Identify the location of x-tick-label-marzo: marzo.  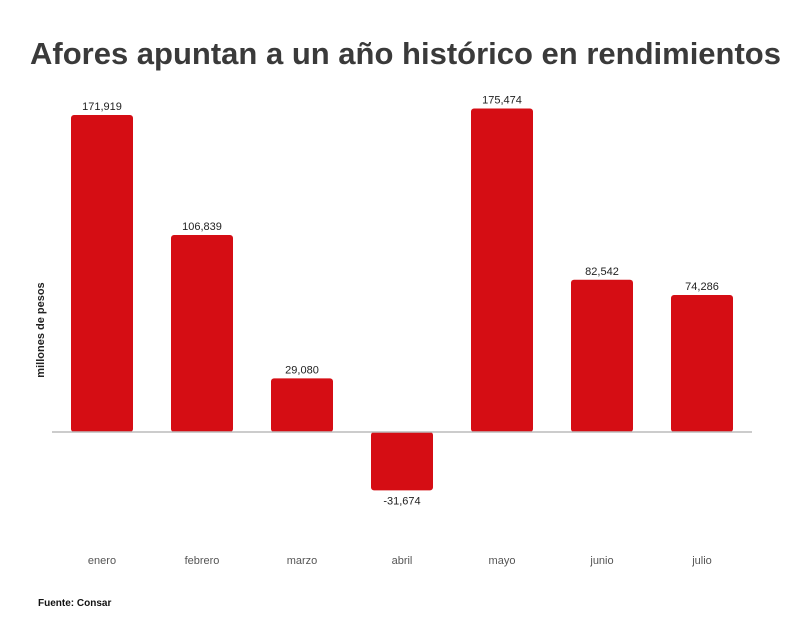
(302, 561).